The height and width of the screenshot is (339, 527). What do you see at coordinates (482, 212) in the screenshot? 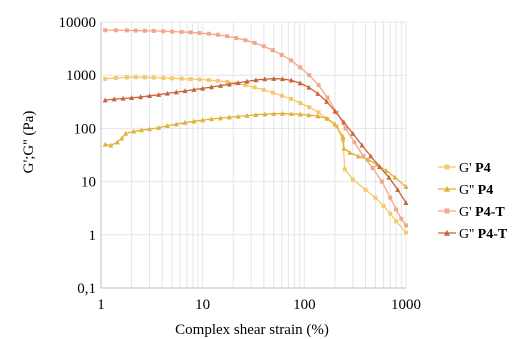
I see `legend-label: G' P4-T` at bounding box center [482, 212].